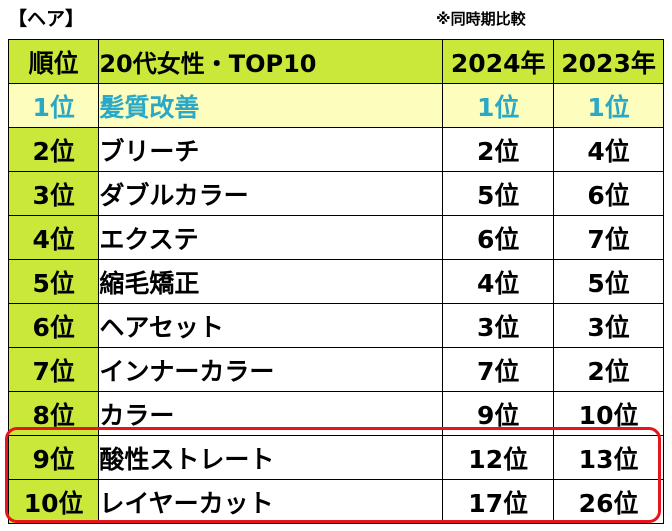 The width and height of the screenshot is (672, 531). I want to click on rank-2024-cell: 6位, so click(498, 237).